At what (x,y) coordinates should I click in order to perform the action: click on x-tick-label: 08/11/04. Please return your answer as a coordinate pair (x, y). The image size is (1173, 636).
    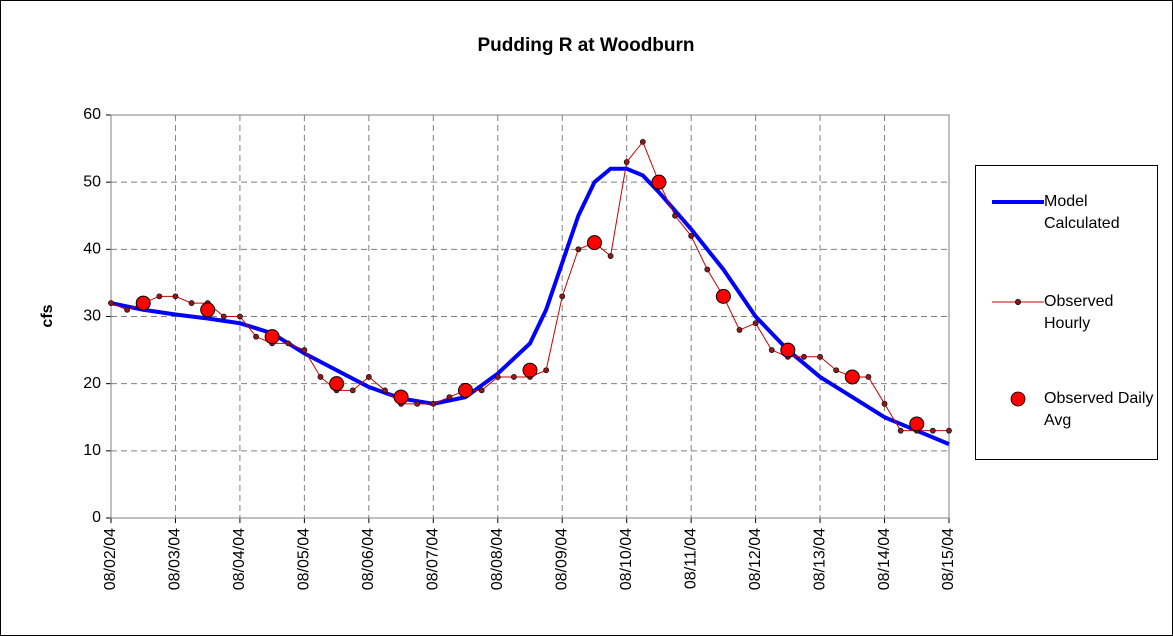
    Looking at the image, I should click on (690, 558).